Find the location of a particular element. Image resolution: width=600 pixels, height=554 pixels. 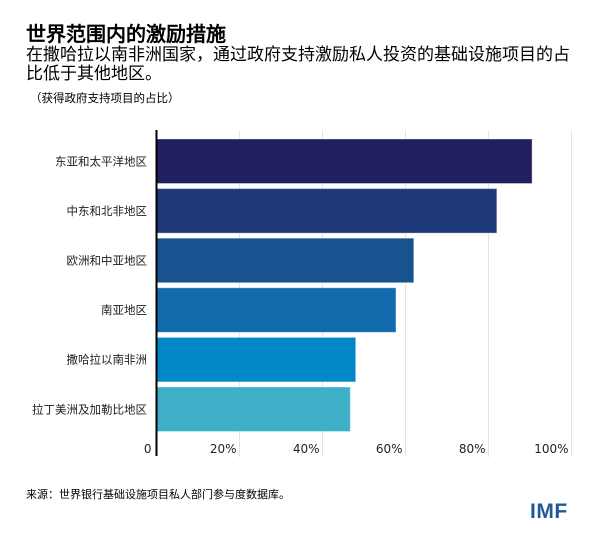

imf-logo: IMF is located at coordinates (549, 511).